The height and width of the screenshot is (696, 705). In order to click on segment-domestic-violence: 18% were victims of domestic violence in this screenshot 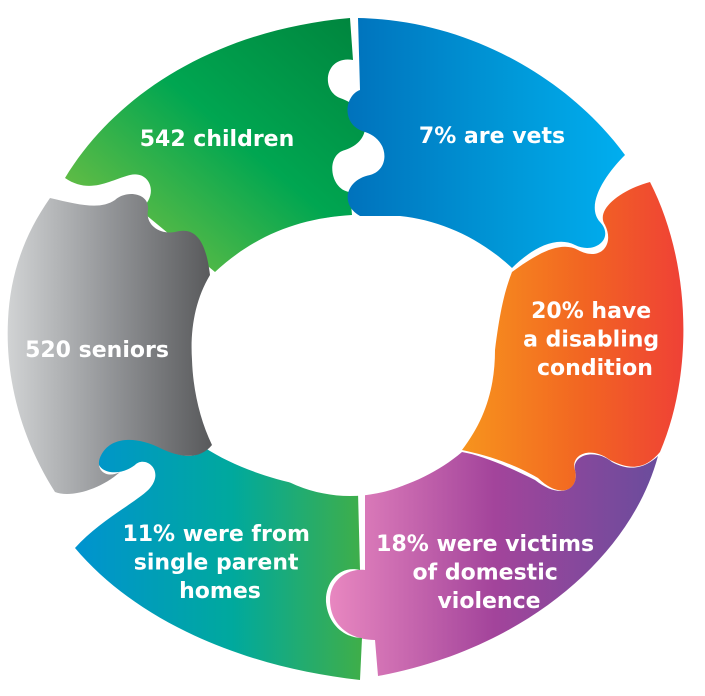, I will do `click(494, 564)`.